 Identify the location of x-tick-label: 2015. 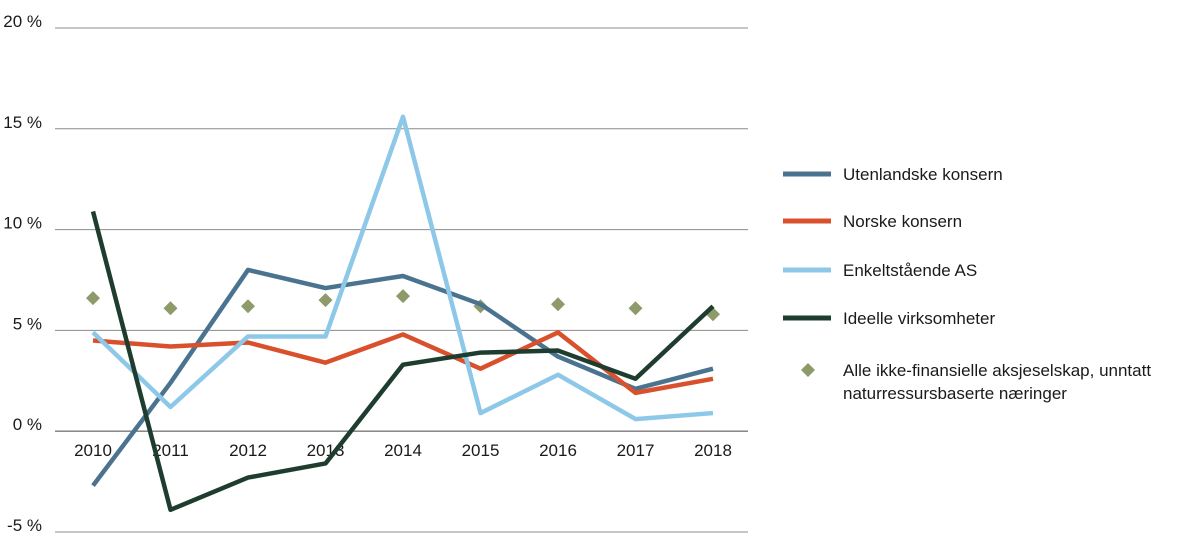
(481, 450).